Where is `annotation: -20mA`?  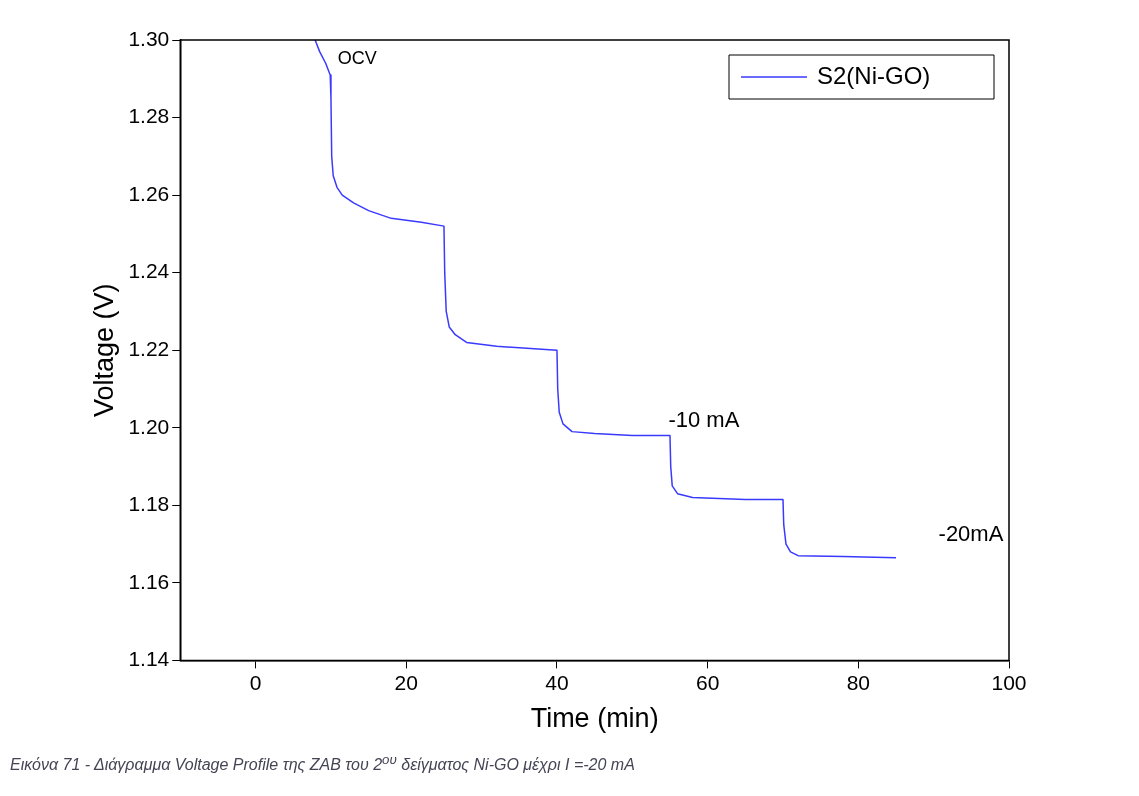
annotation: -20mA is located at coordinates (971, 534).